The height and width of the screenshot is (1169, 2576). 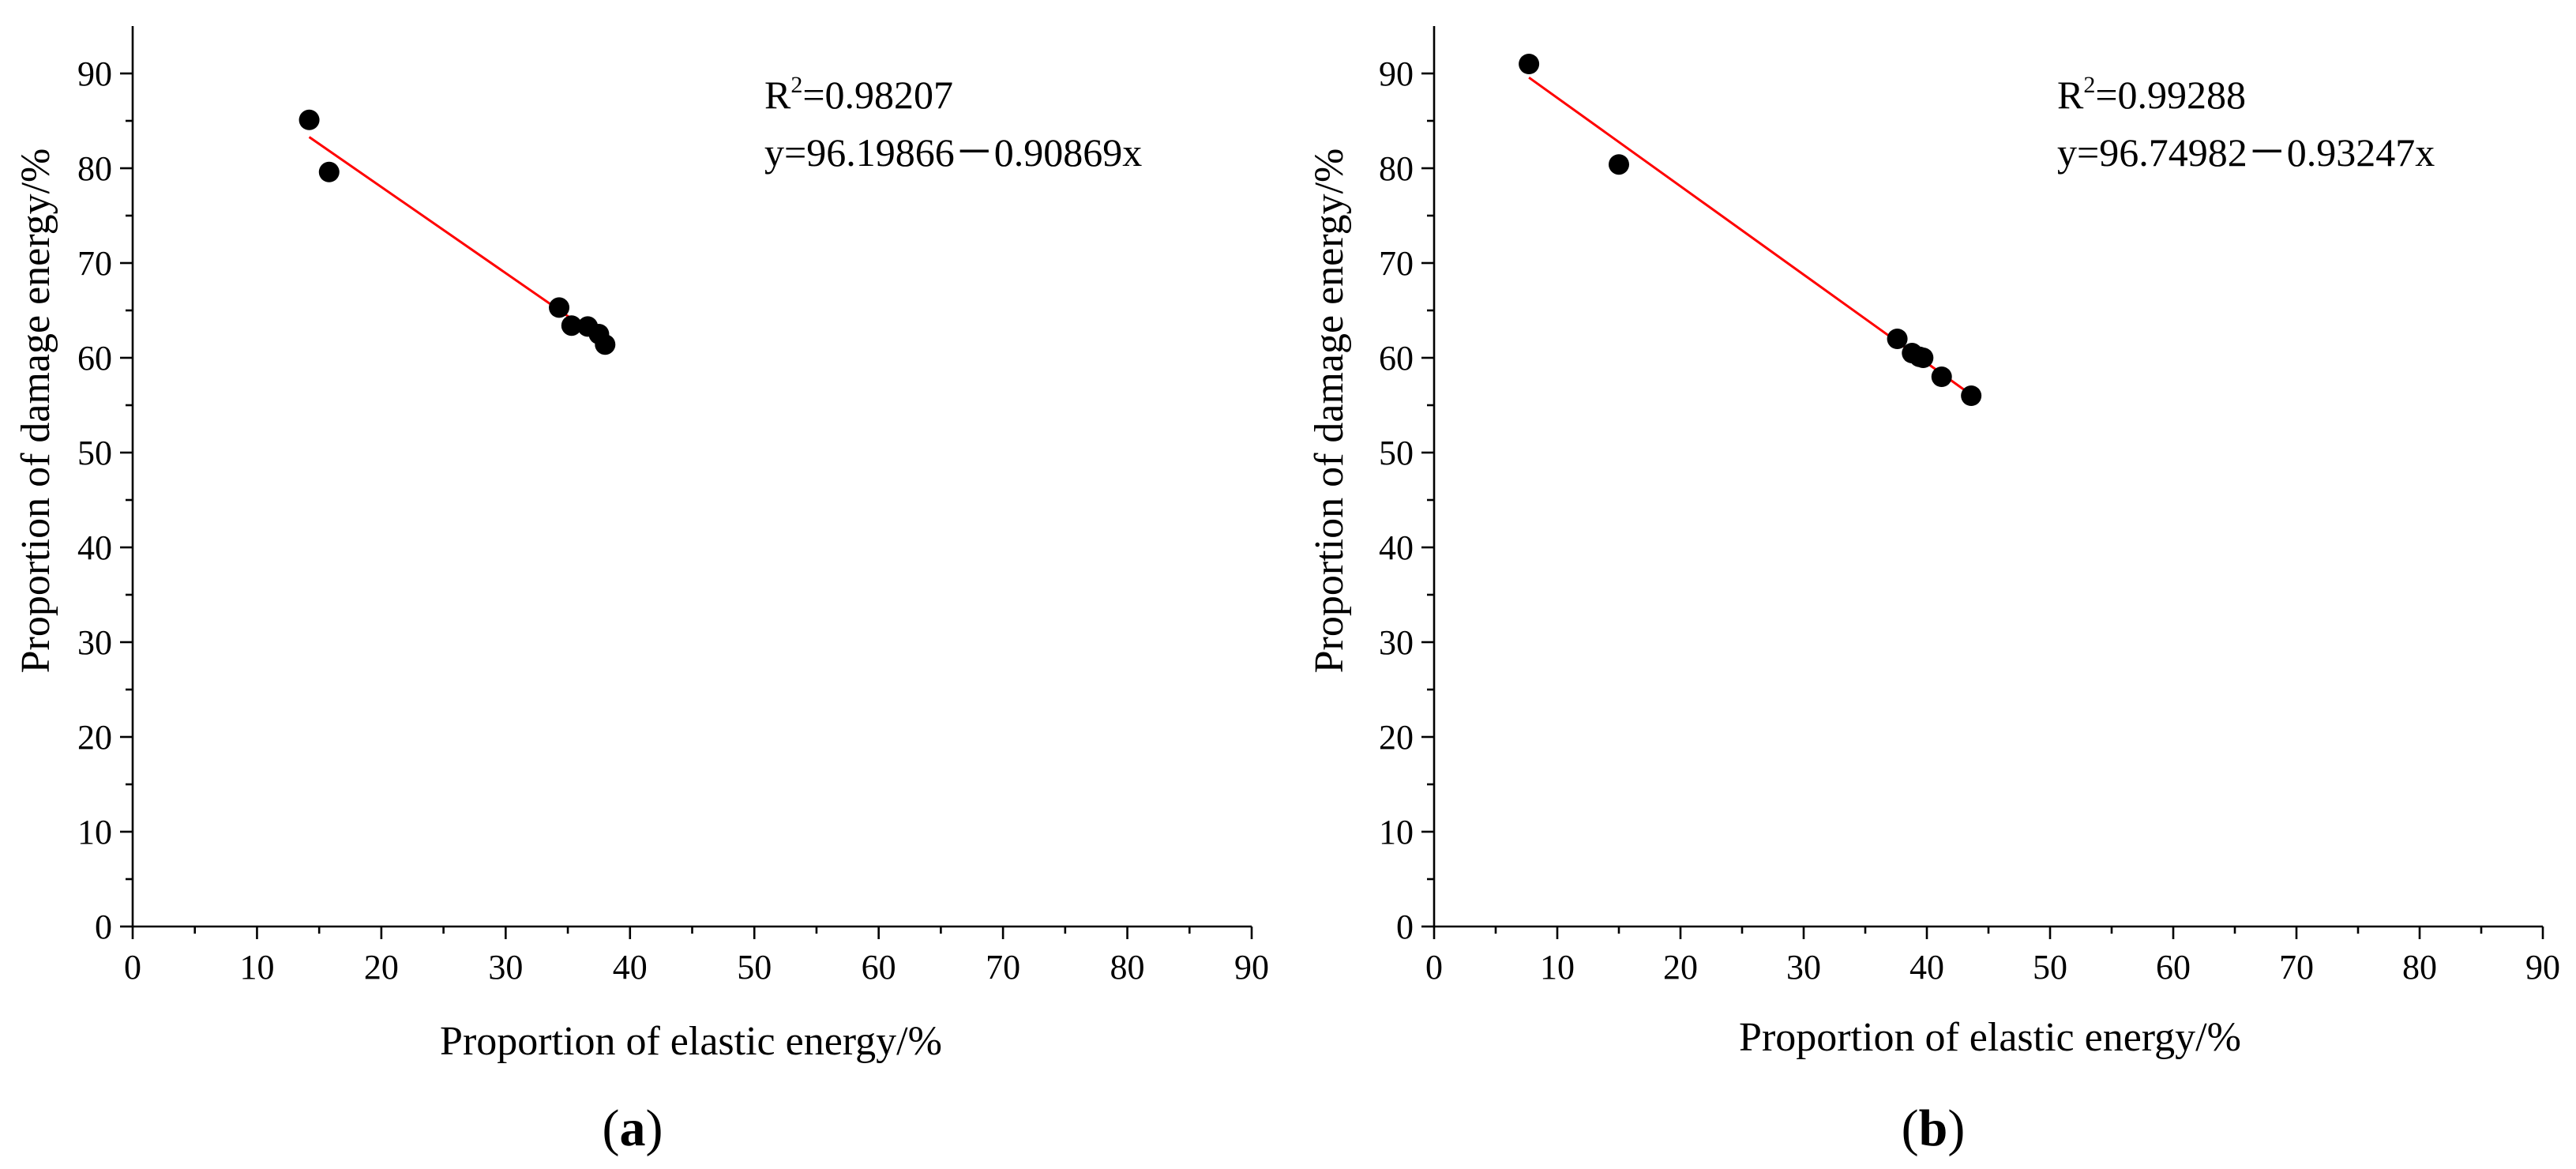 What do you see at coordinates (2542, 967) in the screenshot?
I see `panel-b-x-tick-label: 90` at bounding box center [2542, 967].